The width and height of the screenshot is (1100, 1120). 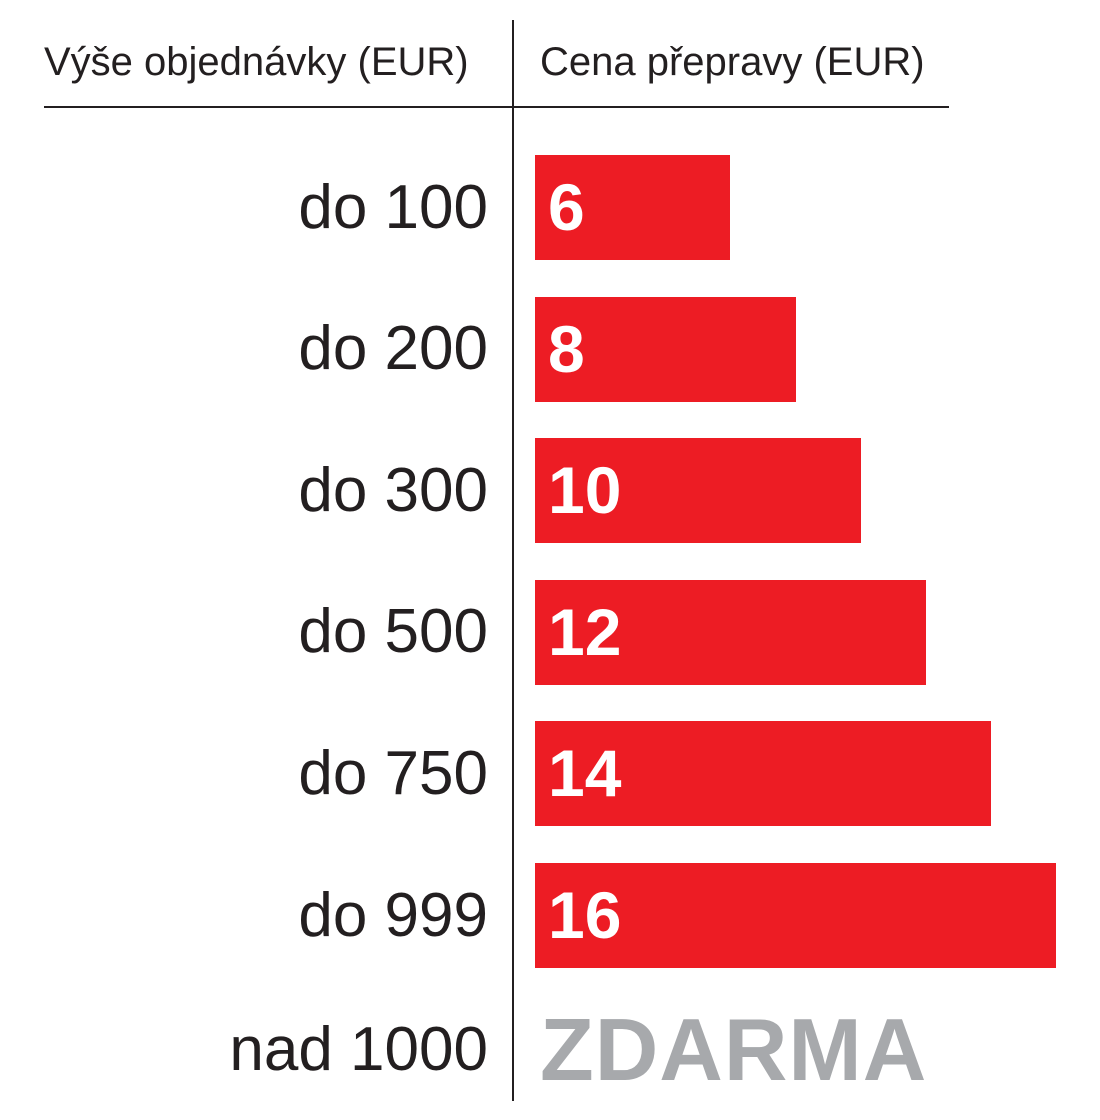 What do you see at coordinates (393, 349) in the screenshot?
I see `category-label: do 200` at bounding box center [393, 349].